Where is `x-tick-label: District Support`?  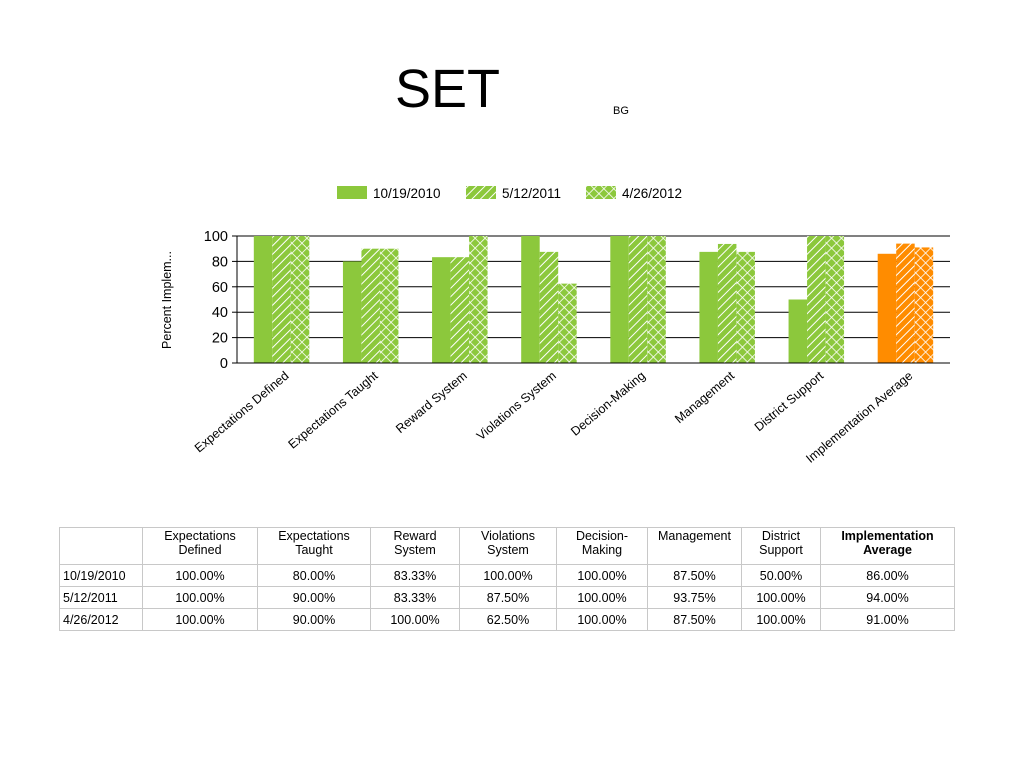 x-tick-label: District Support is located at coordinates (789, 401).